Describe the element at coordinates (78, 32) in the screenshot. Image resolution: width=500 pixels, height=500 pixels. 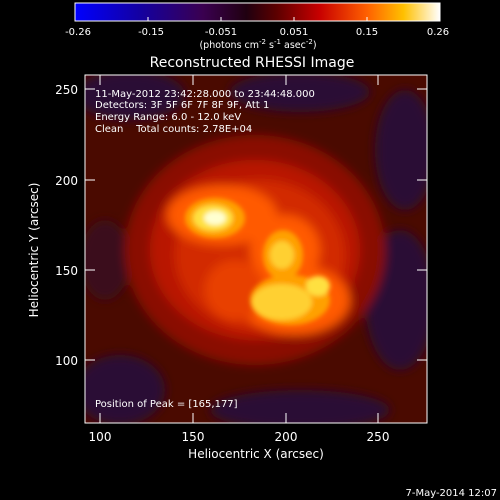
I see `colorbar-tick-label: -0.26` at that location.